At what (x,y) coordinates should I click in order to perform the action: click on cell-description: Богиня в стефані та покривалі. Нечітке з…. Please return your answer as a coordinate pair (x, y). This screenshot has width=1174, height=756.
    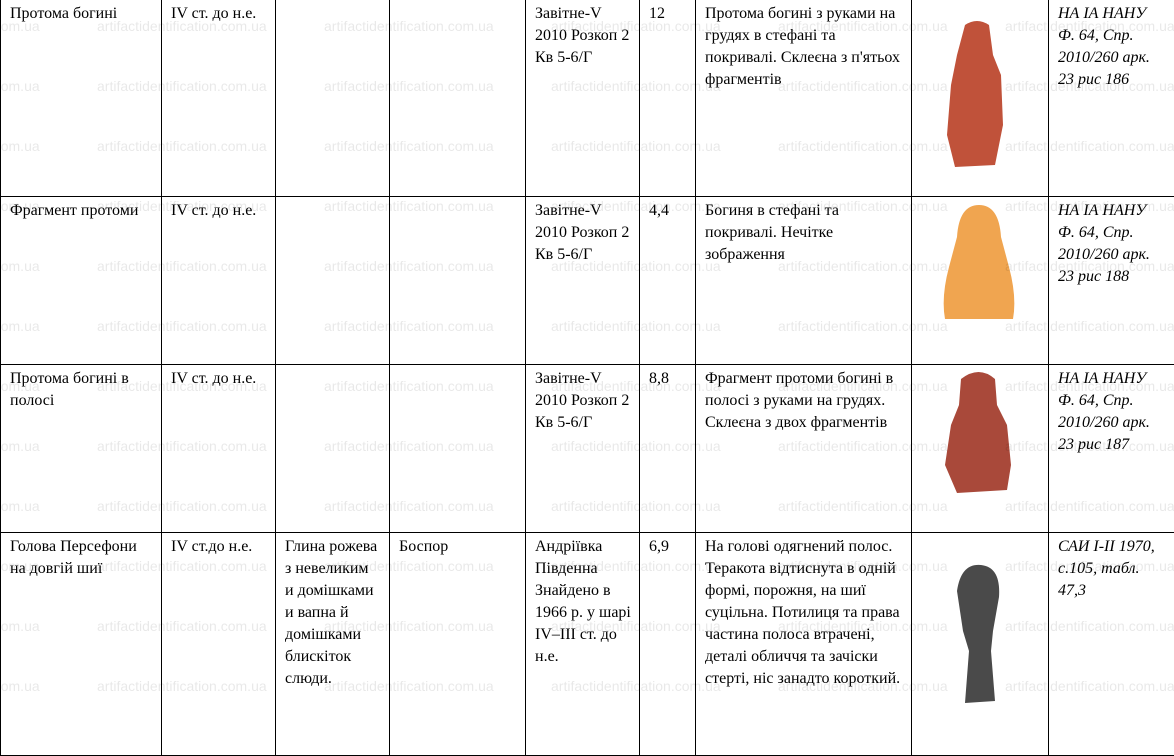
    Looking at the image, I should click on (804, 281).